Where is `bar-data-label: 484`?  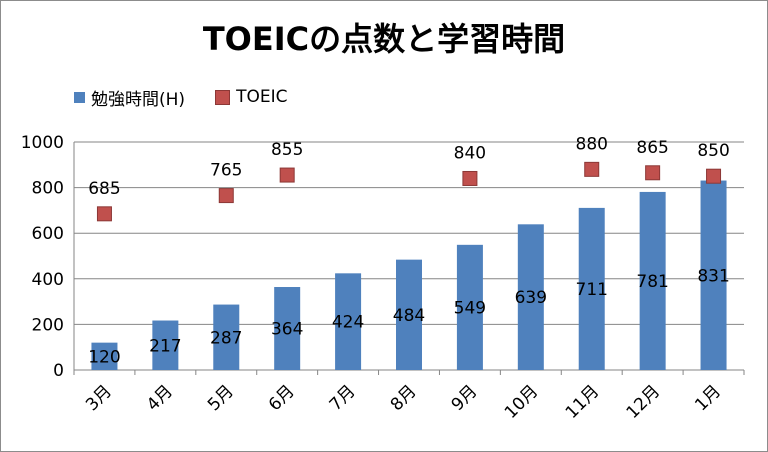 bar-data-label: 484 is located at coordinates (409, 316).